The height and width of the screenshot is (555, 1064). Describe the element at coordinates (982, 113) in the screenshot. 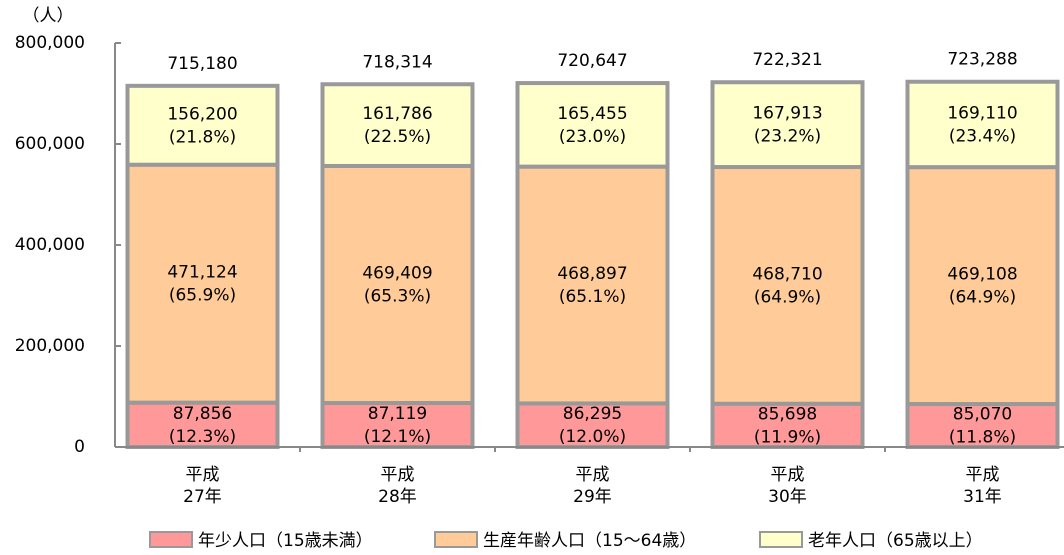

I see `value-label: 169,110` at that location.